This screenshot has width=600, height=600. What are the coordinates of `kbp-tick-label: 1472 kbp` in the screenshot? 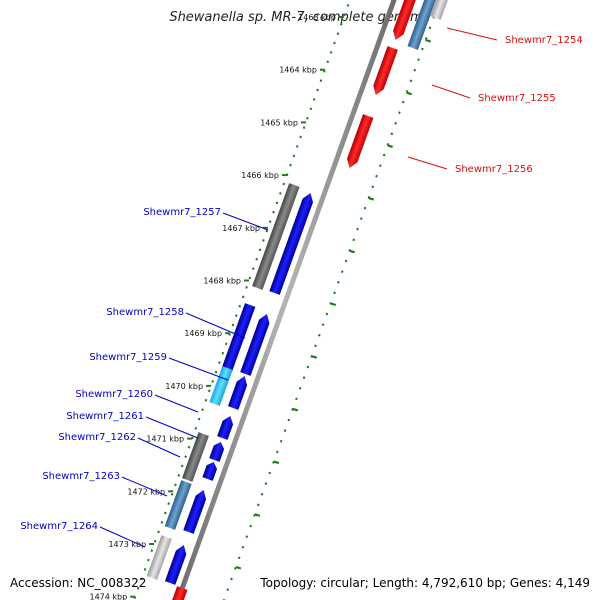 It's located at (146, 491).